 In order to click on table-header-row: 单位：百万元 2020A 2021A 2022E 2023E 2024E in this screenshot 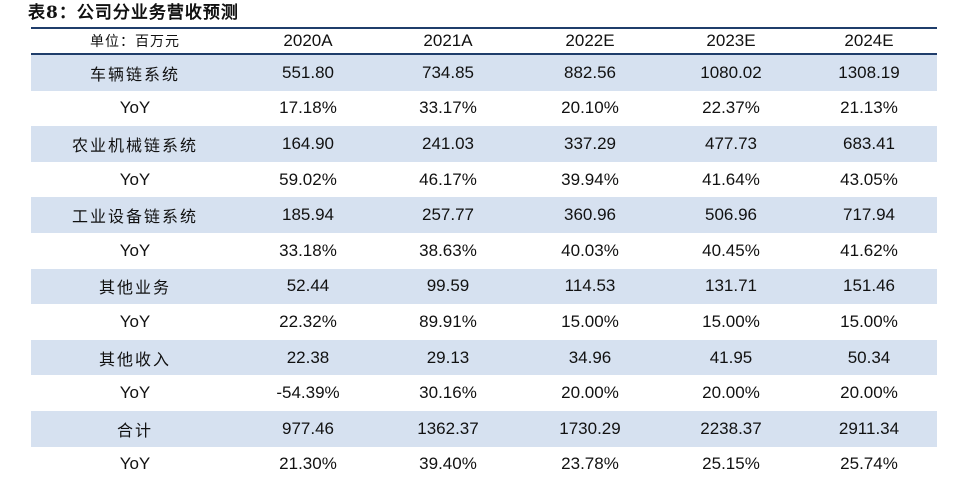, I will do `click(484, 42)`.